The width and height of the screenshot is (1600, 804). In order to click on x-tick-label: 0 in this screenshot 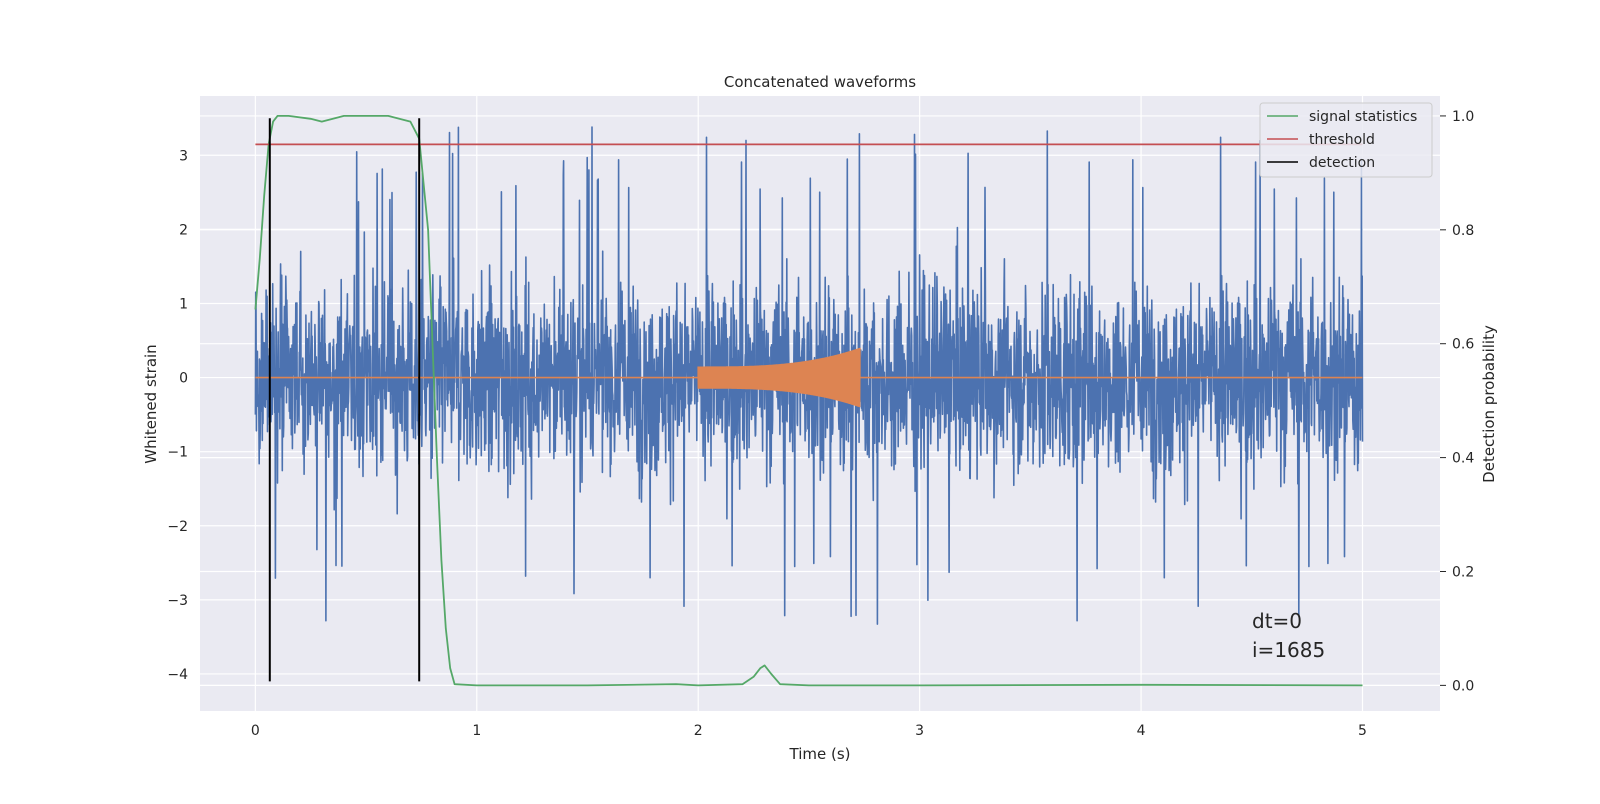, I will do `click(255, 731)`.